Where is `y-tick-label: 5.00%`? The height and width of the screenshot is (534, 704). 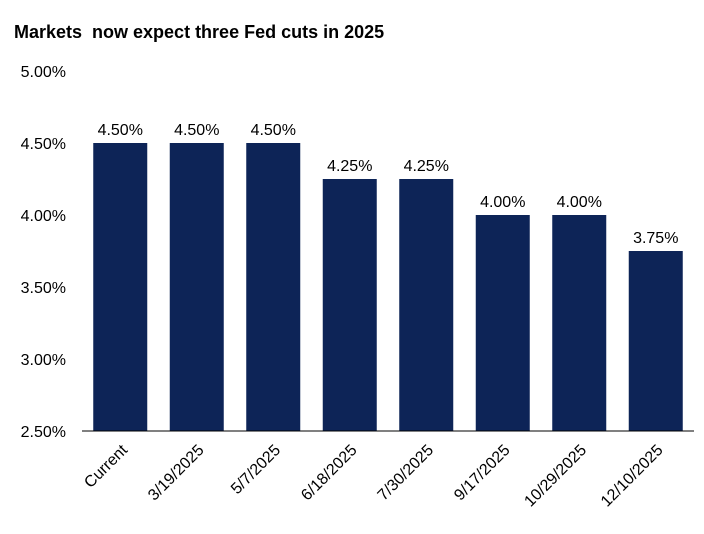
y-tick-label: 5.00% is located at coordinates (43, 72).